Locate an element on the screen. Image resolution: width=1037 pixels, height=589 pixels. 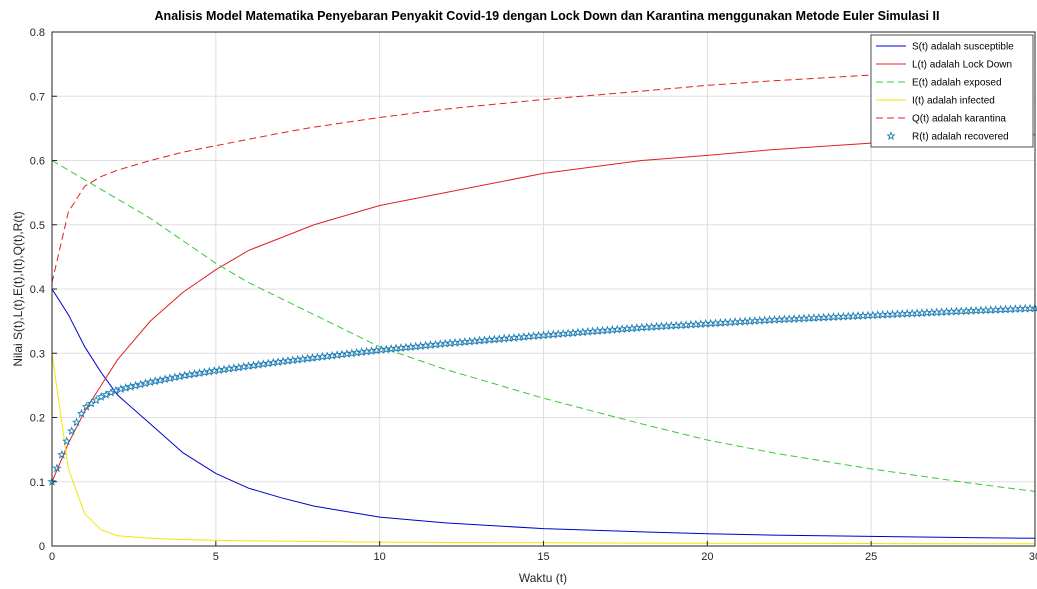
legend-label: Q(t) adalah karantina is located at coordinates (959, 119).